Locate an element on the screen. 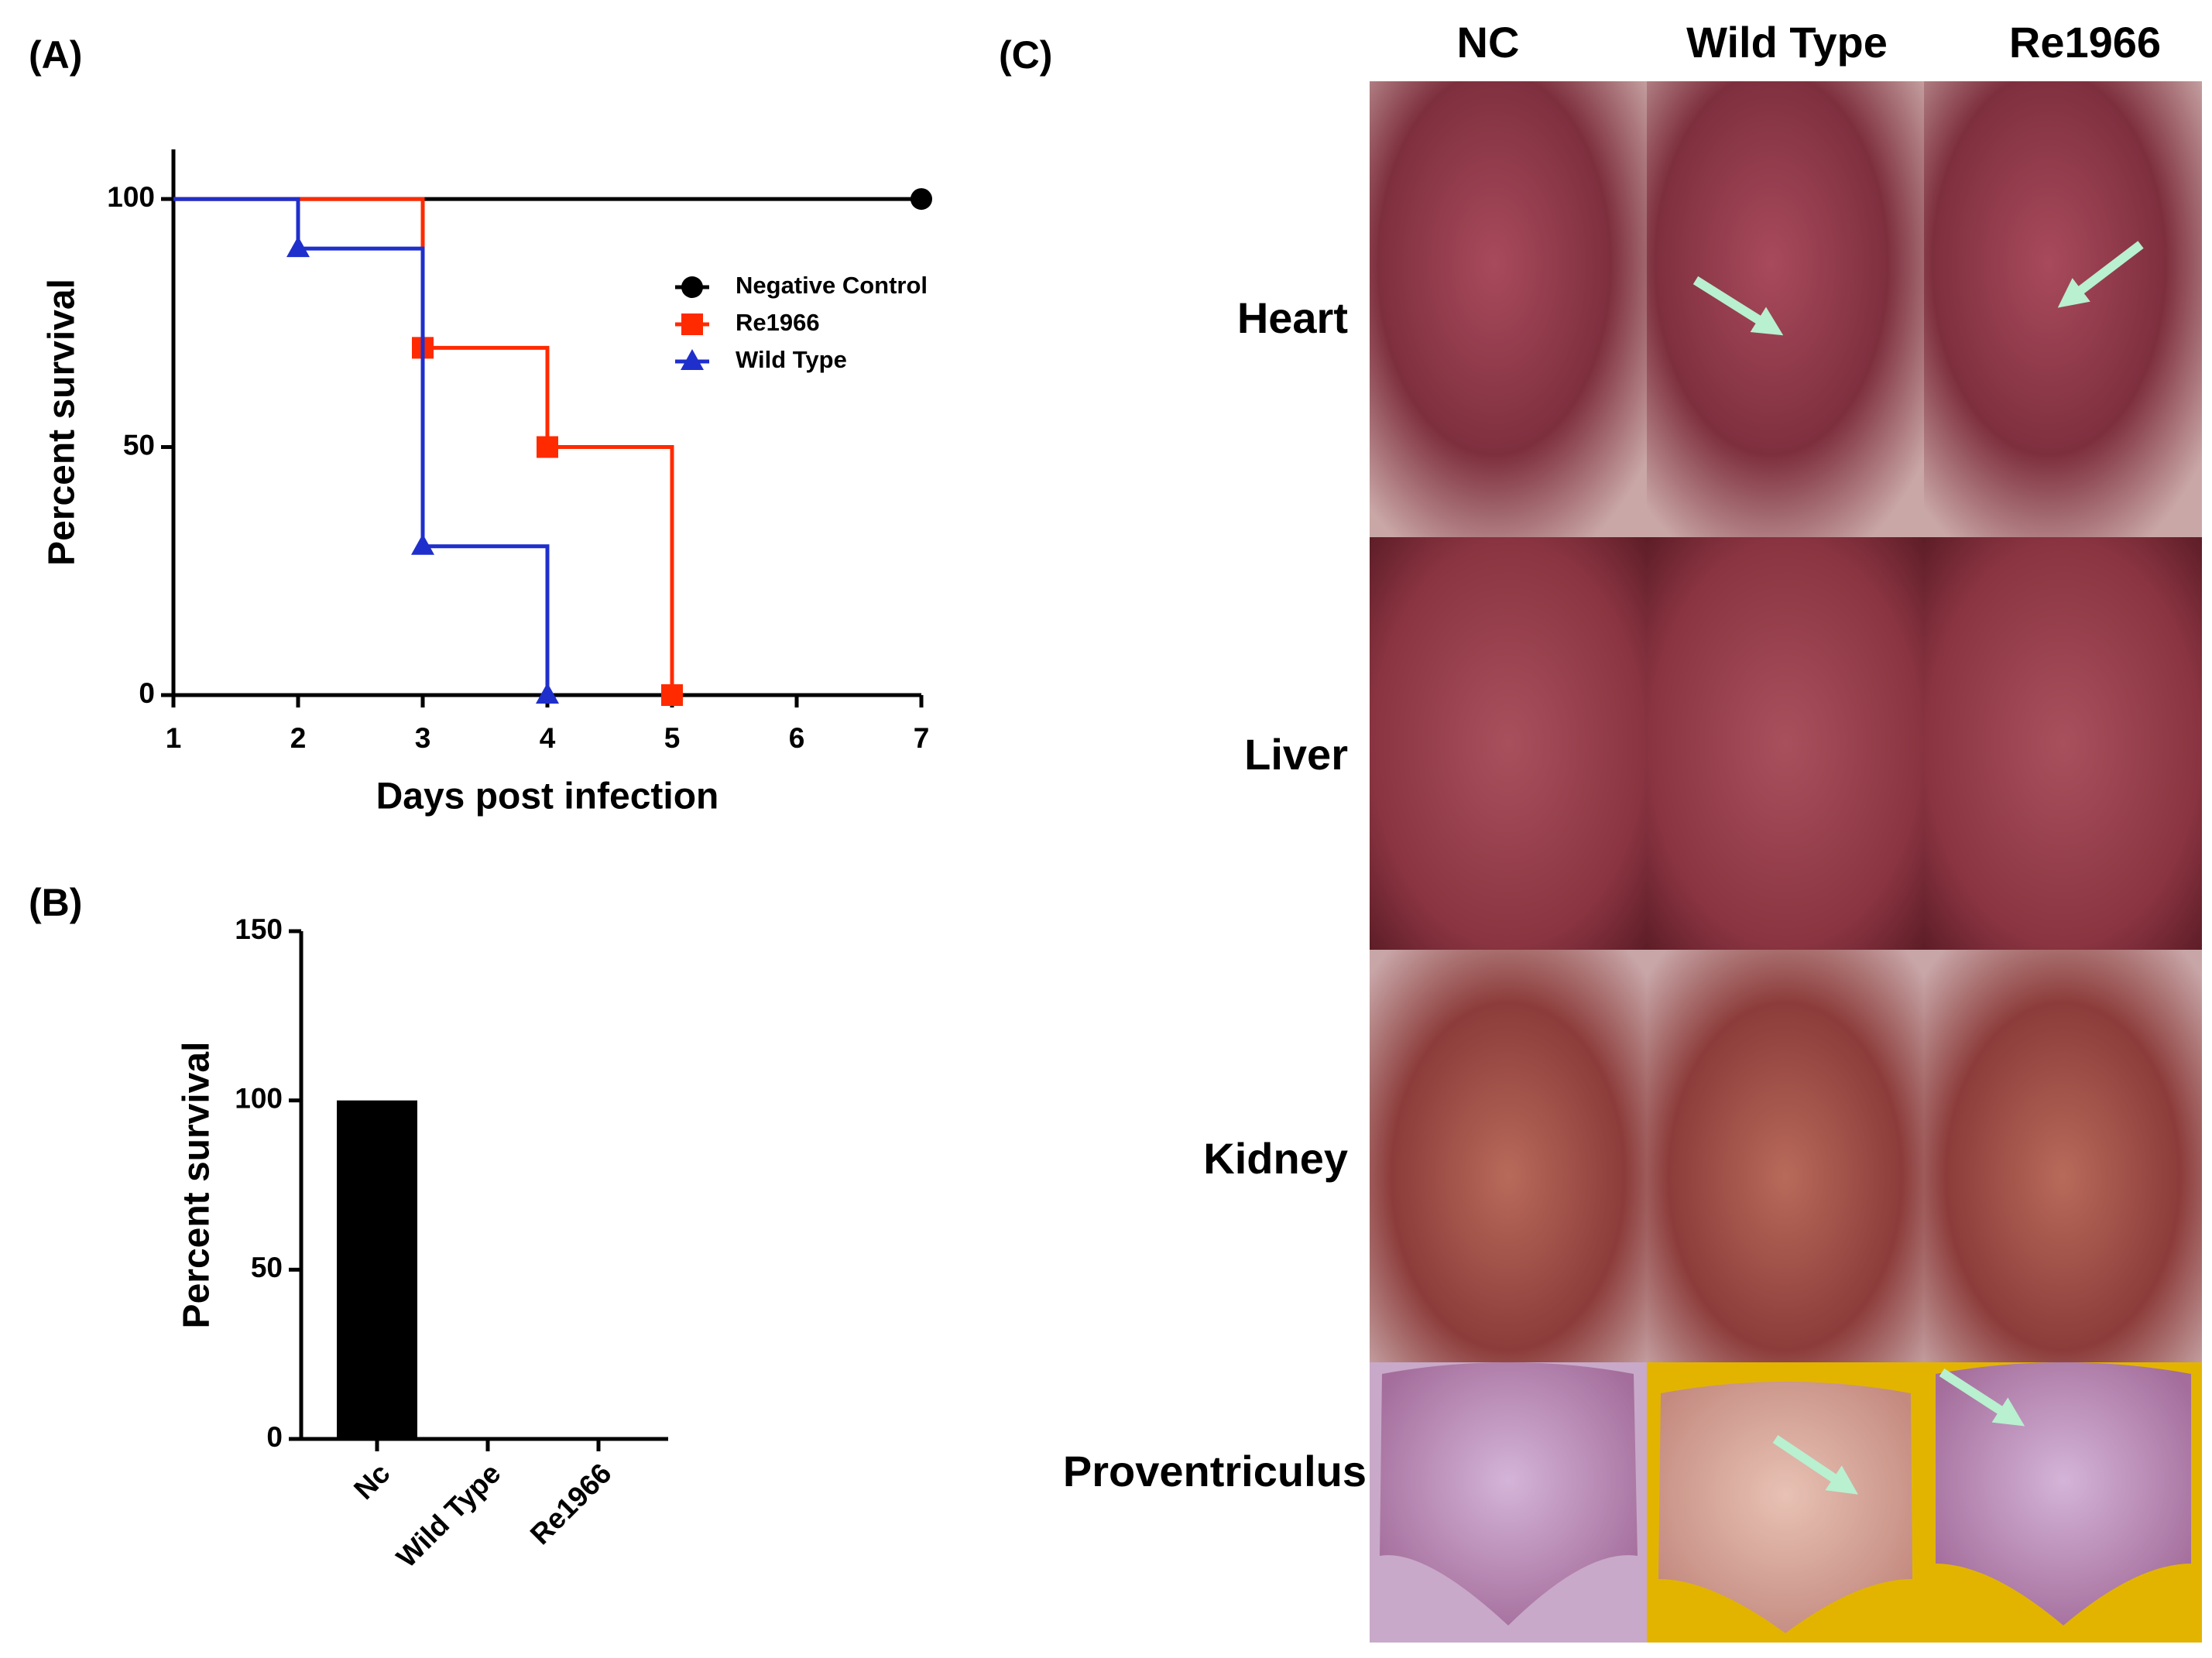 This screenshot has height=1658, width=2212. row-header: Heart is located at coordinates (1292, 317).